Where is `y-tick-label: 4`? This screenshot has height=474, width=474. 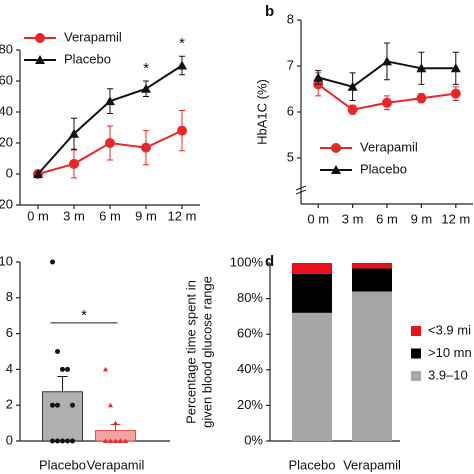 y-tick-label: 4 is located at coordinates (9, 368).